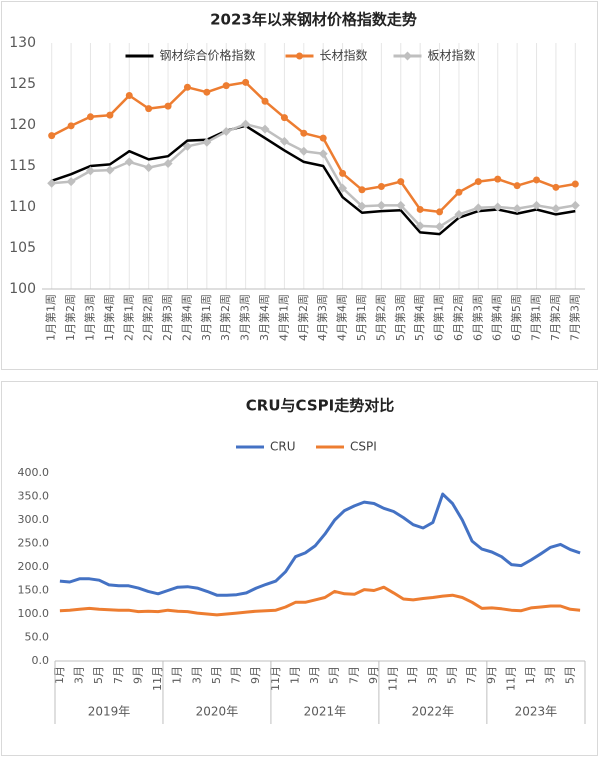  What do you see at coordinates (516, 317) in the screenshot?
I see `x-tick-label: 6月第5周` at bounding box center [516, 317].